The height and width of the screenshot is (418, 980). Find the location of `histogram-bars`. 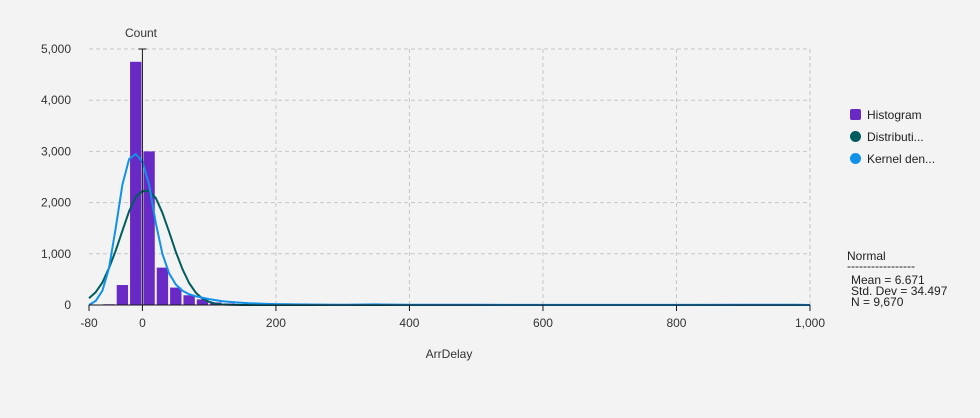

histogram-bars is located at coordinates (209, 183).